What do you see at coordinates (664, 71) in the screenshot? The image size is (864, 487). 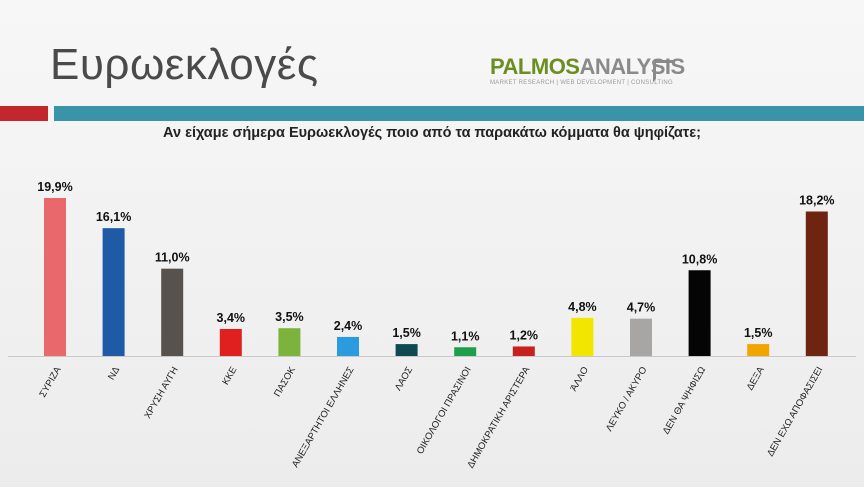 I see `logo-mark-icon` at bounding box center [664, 71].